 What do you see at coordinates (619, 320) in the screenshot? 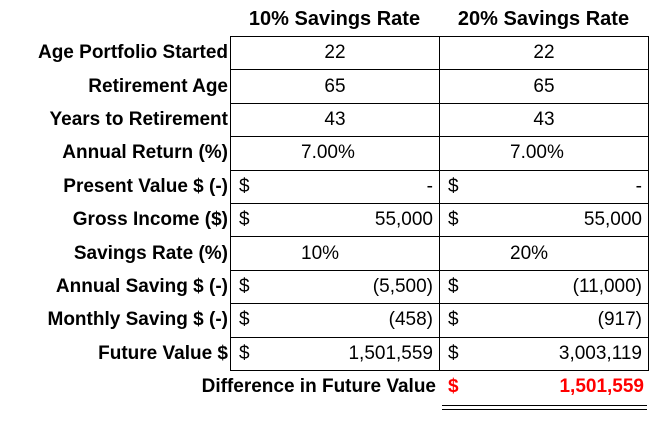
I see `amount: (917)` at bounding box center [619, 320].